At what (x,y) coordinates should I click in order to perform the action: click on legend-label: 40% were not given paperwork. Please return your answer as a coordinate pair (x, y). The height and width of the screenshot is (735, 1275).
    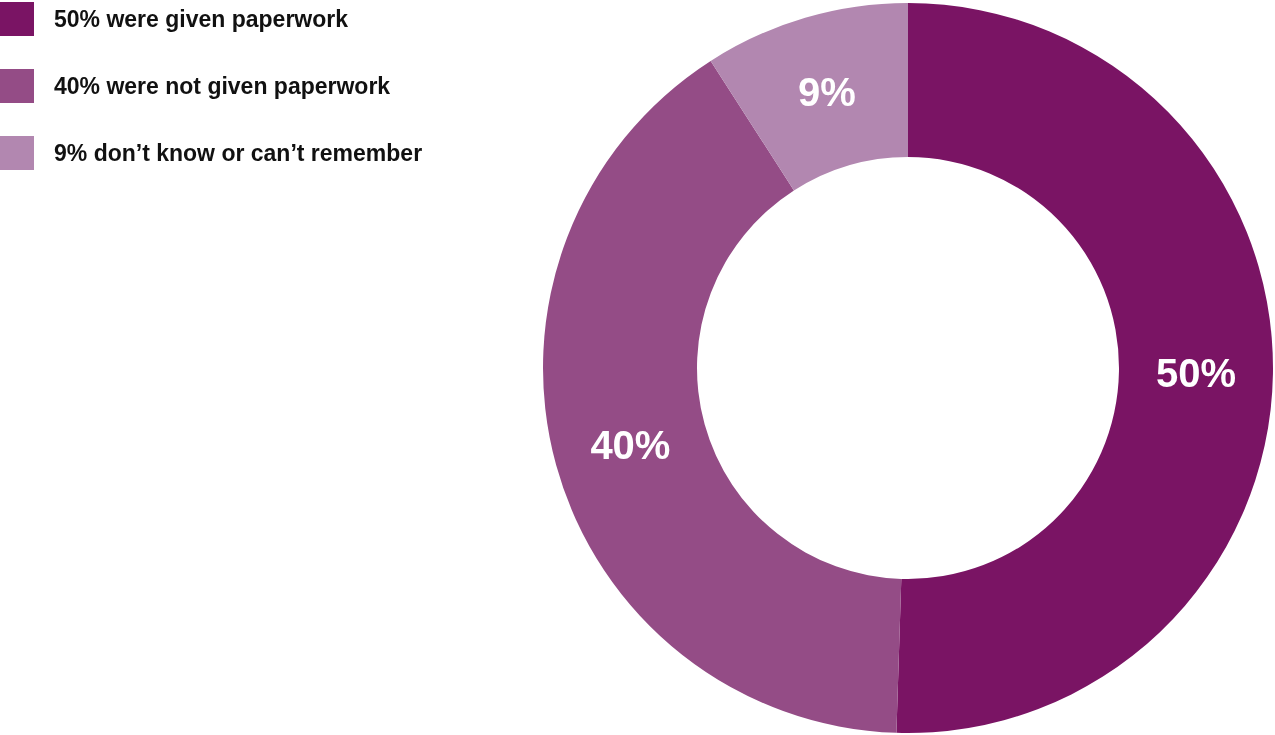
    Looking at the image, I should click on (222, 86).